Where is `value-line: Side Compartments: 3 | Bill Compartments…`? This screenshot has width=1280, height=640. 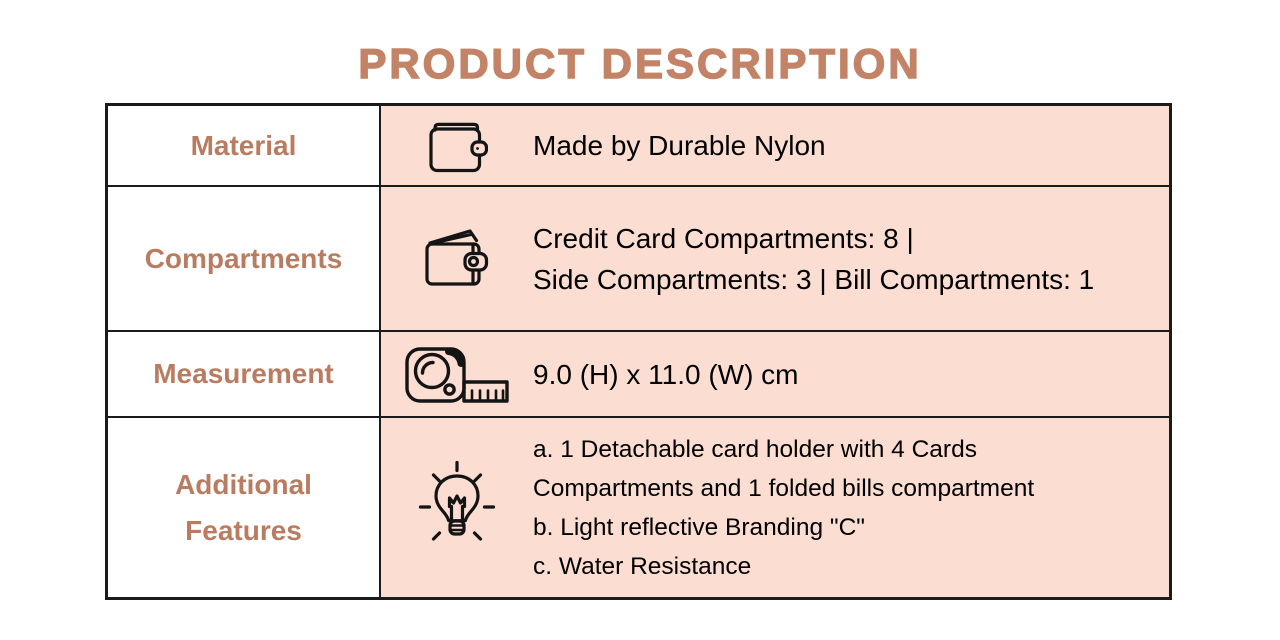 value-line: Side Compartments: 3 | Bill Compartments… is located at coordinates (814, 279).